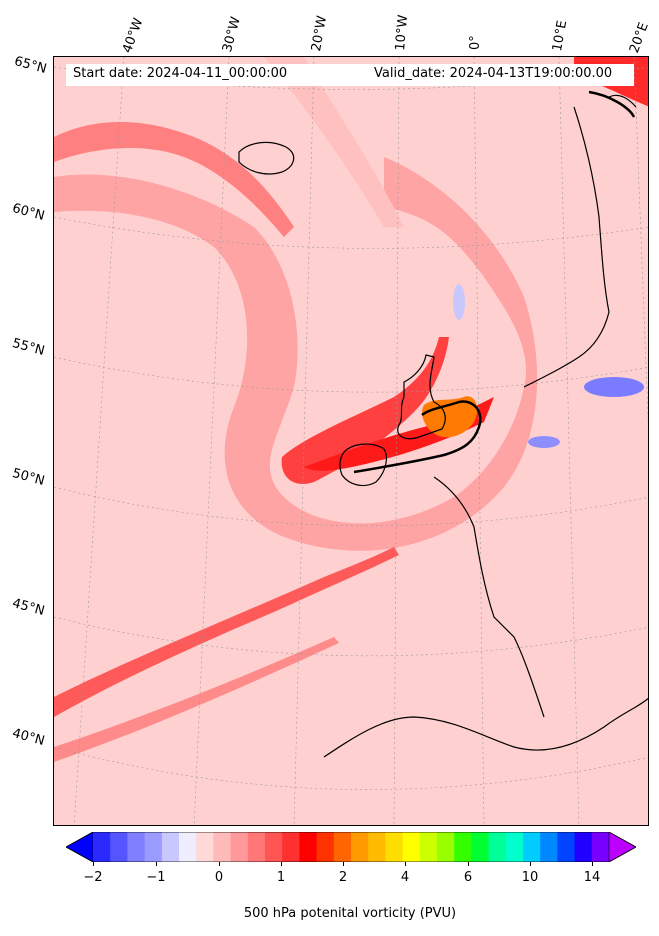 The image size is (659, 936). Describe the element at coordinates (350, 913) in the screenshot. I see `colorbar-title: 500 hPa potenital vorticity (PVU)` at that location.